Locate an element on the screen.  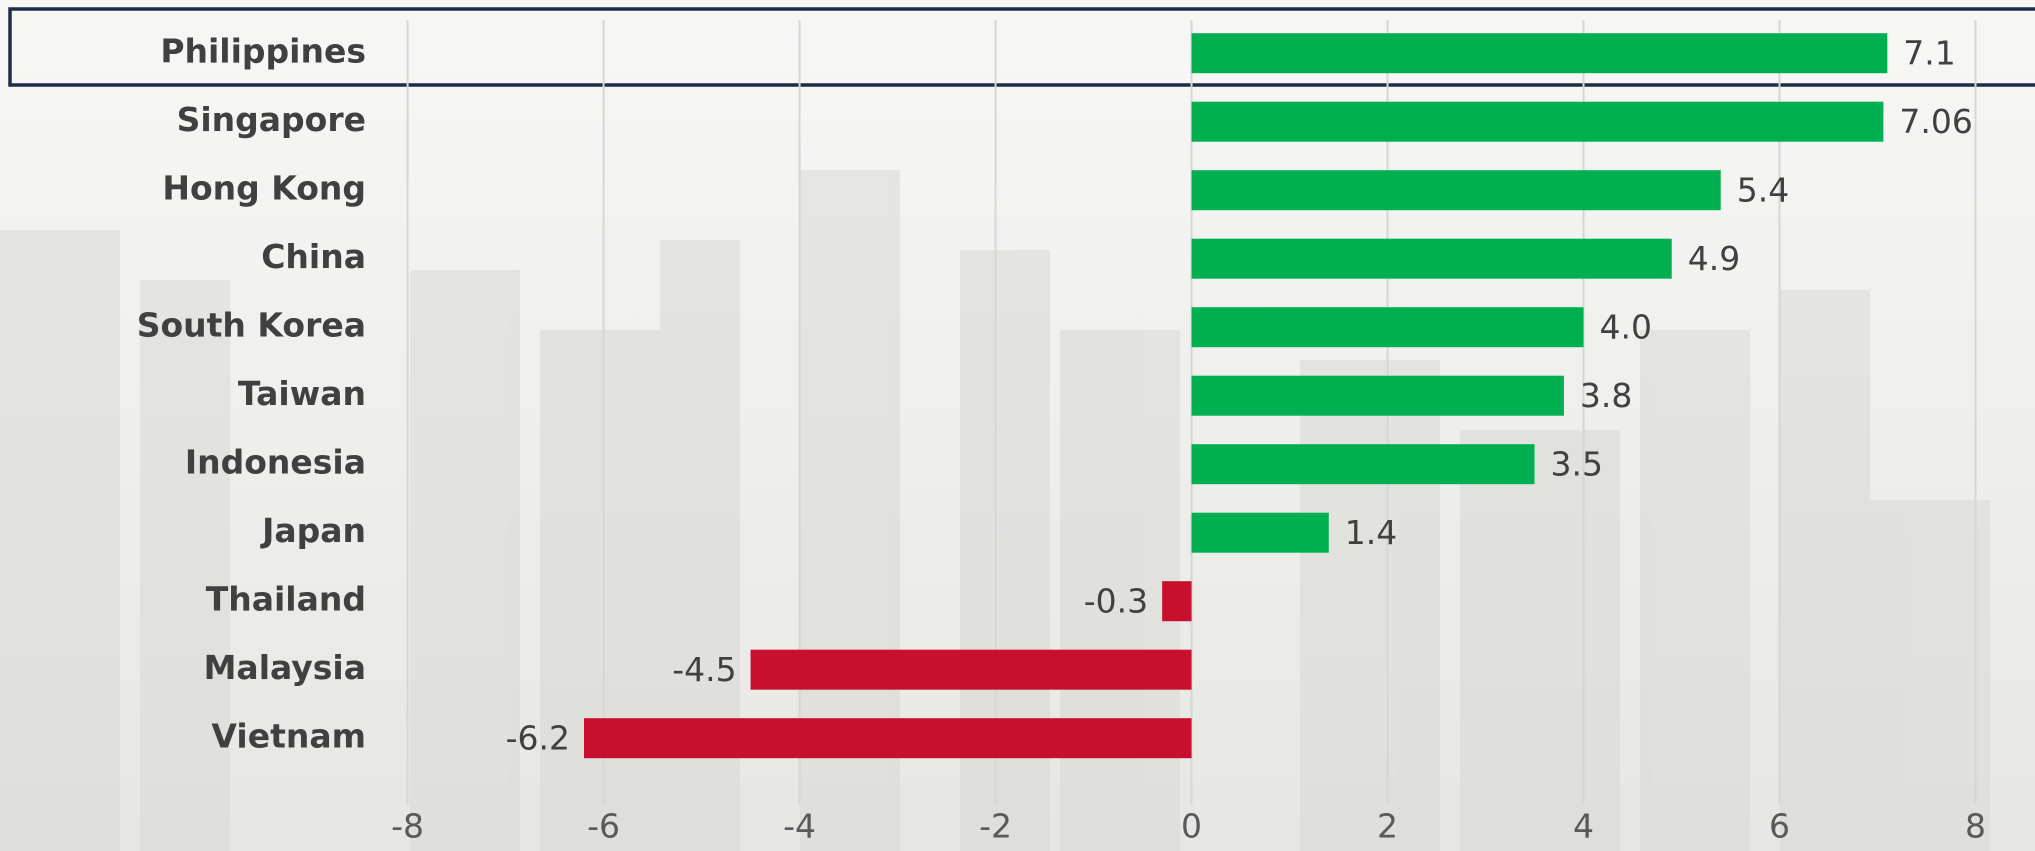
x-tick-label: 4 is located at coordinates (1583, 826).